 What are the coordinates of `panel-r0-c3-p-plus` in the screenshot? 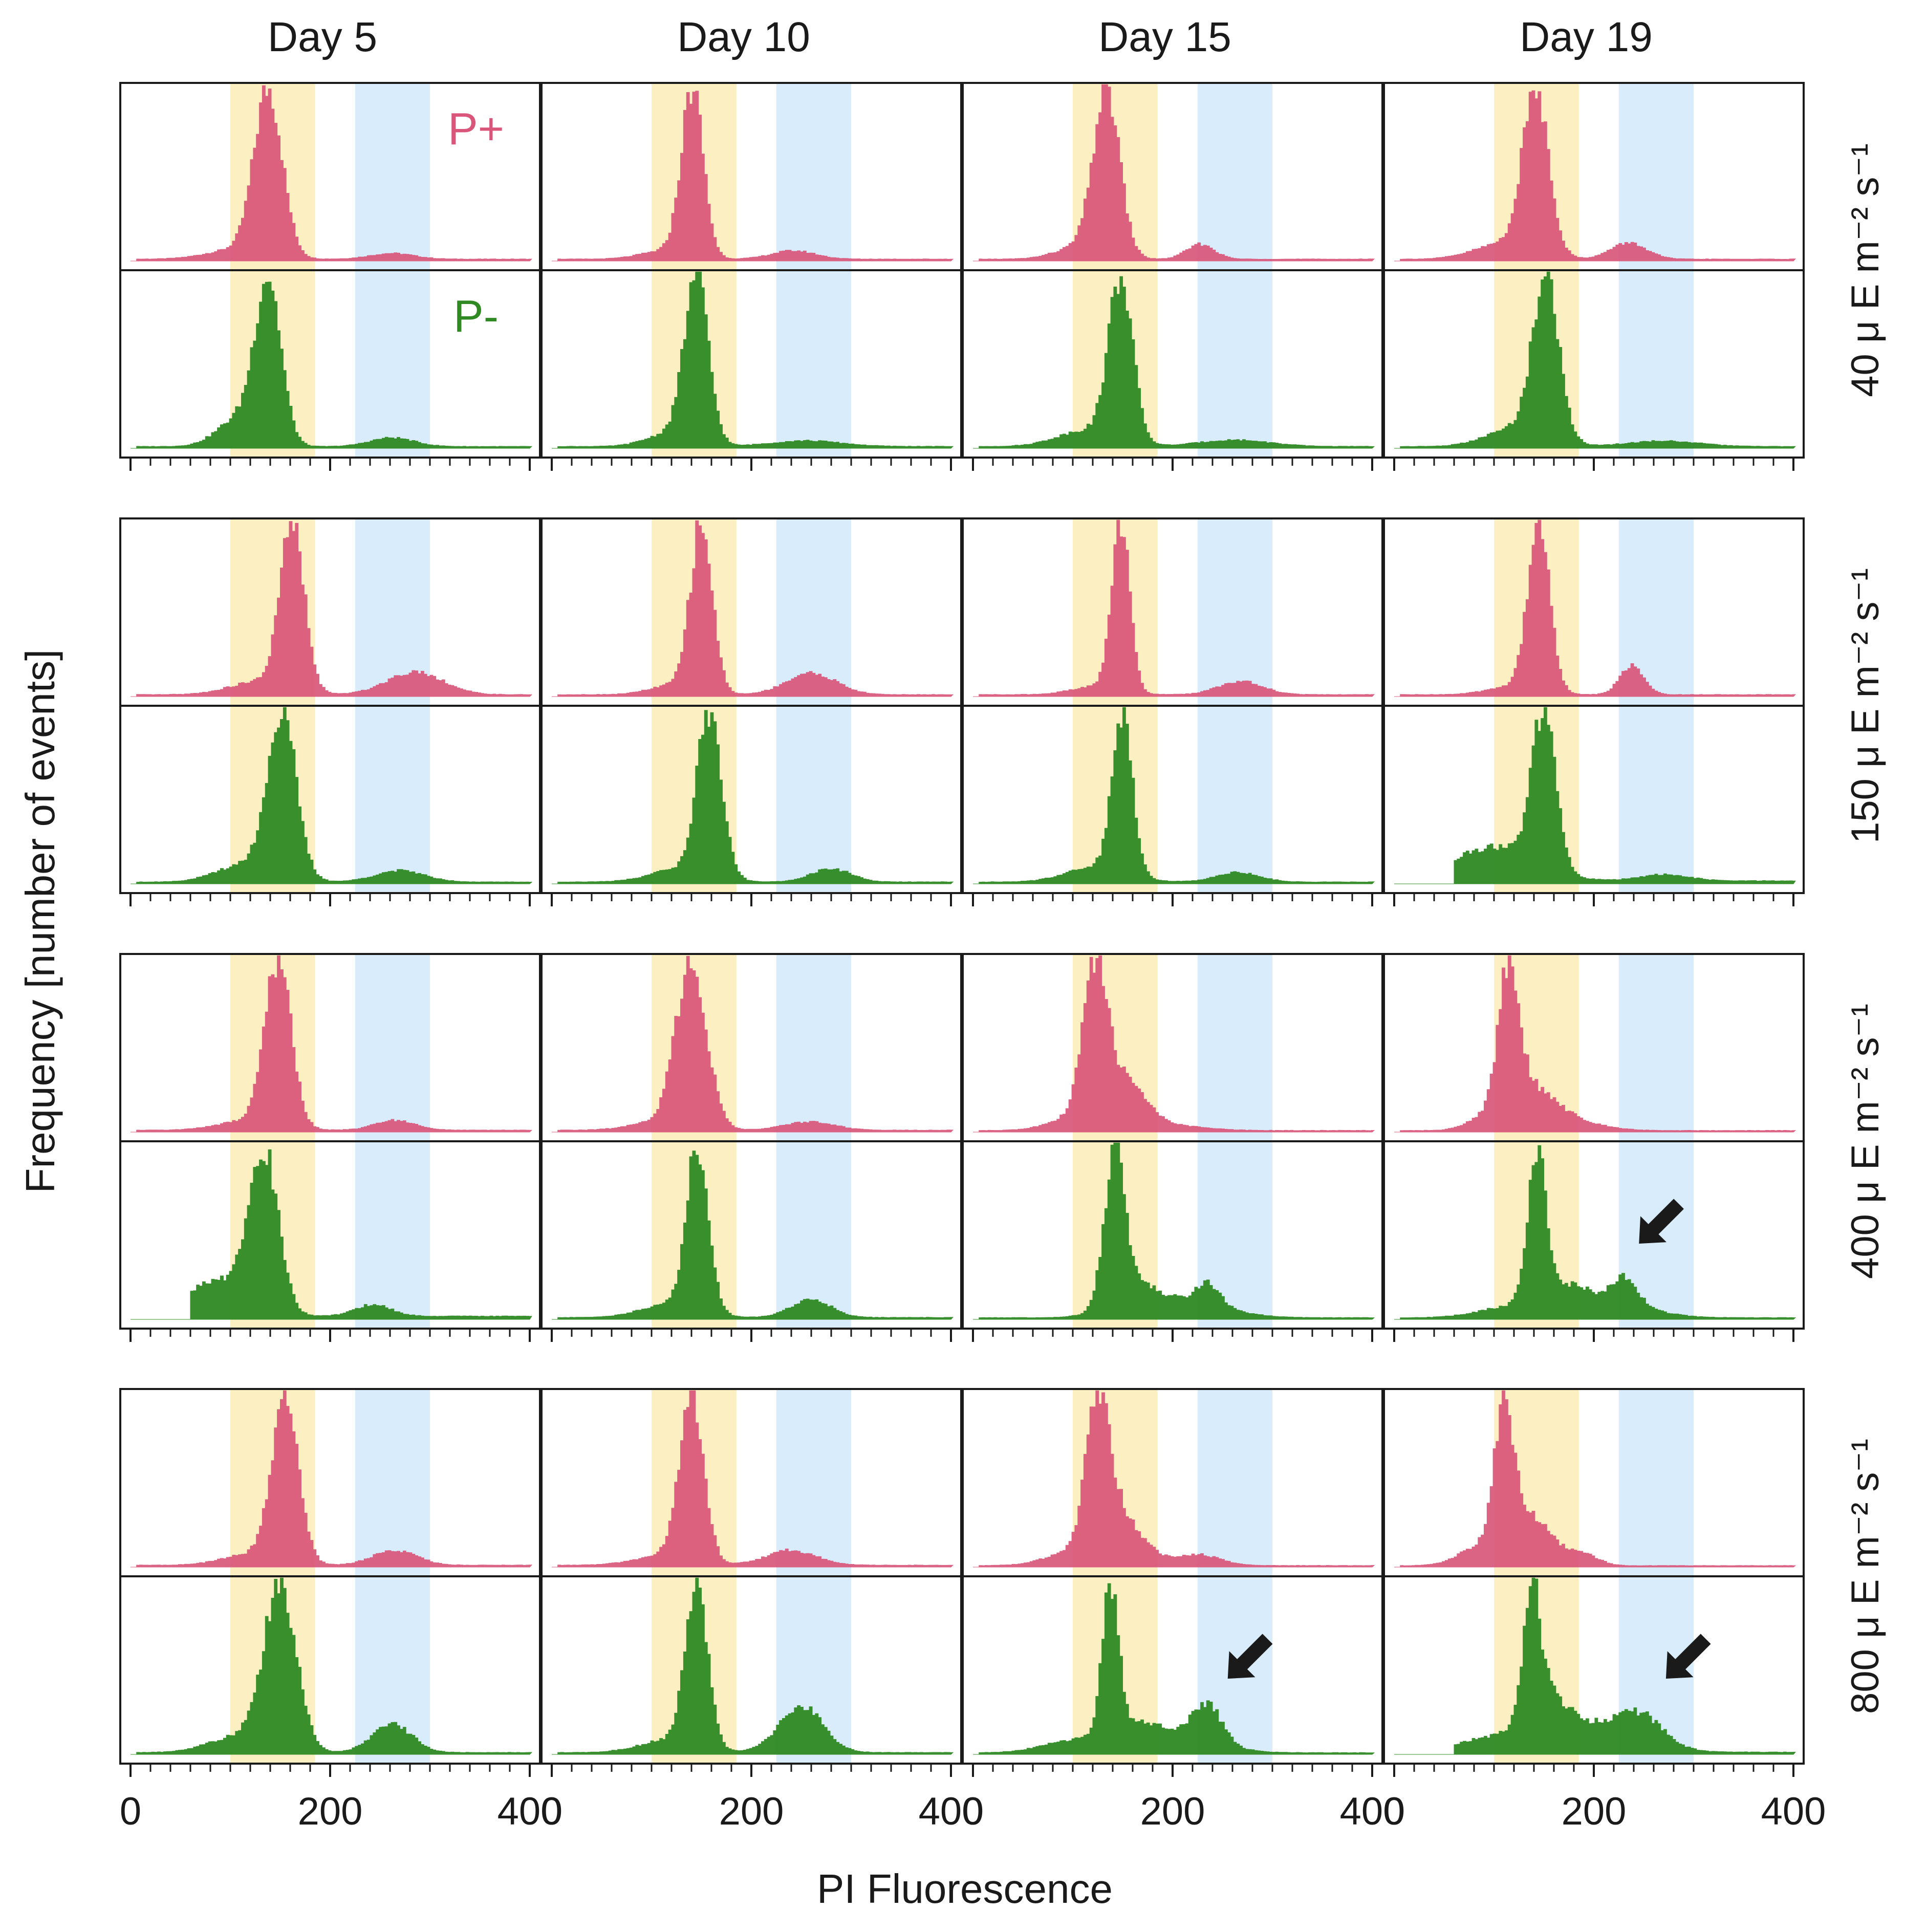 It's located at (1594, 176).